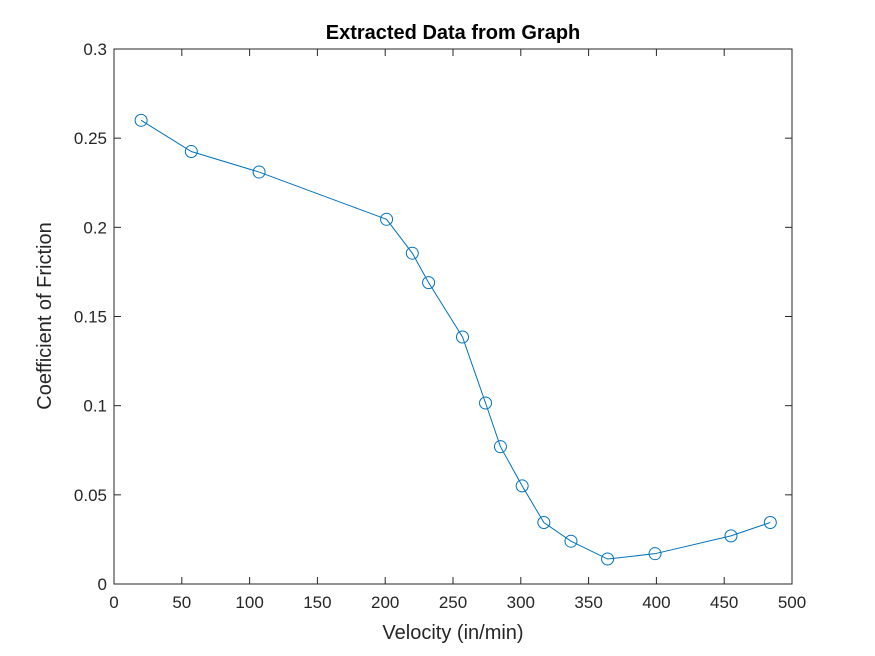 This screenshot has width=875, height=656. What do you see at coordinates (90, 138) in the screenshot?
I see `y-tick-label: 0.25` at bounding box center [90, 138].